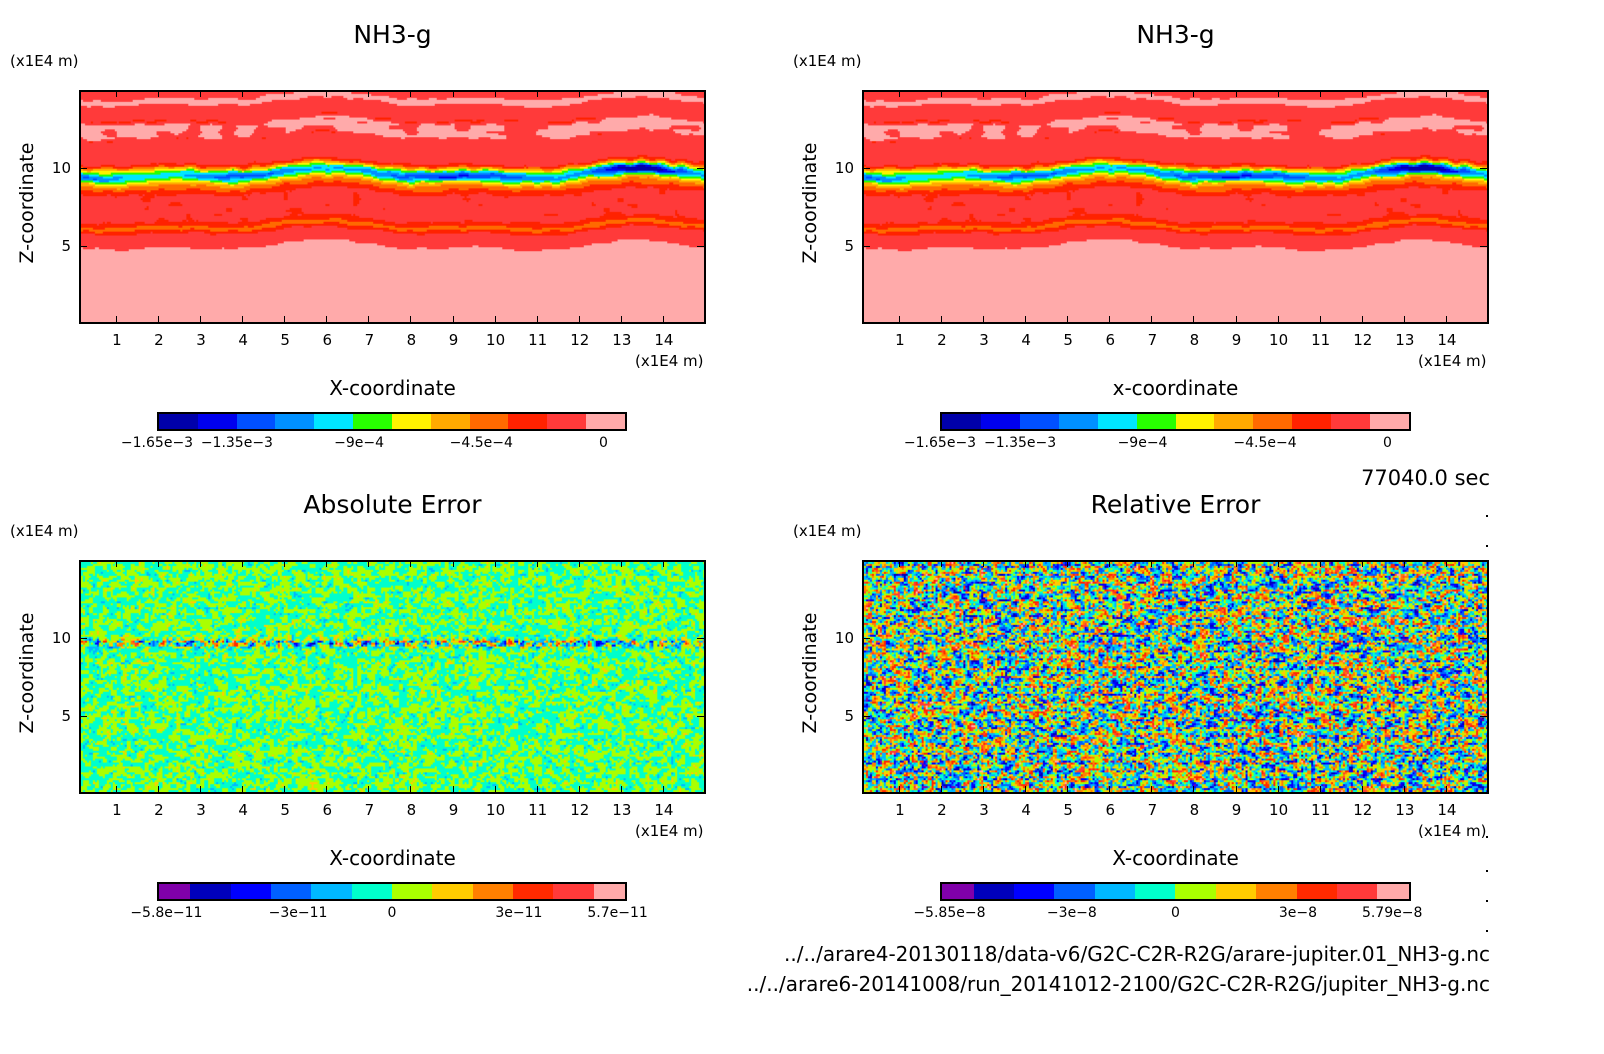 The height and width of the screenshot is (1054, 1604). Describe the element at coordinates (1298, 913) in the screenshot. I see `colorbar-tick-label: 3e−8` at that location.